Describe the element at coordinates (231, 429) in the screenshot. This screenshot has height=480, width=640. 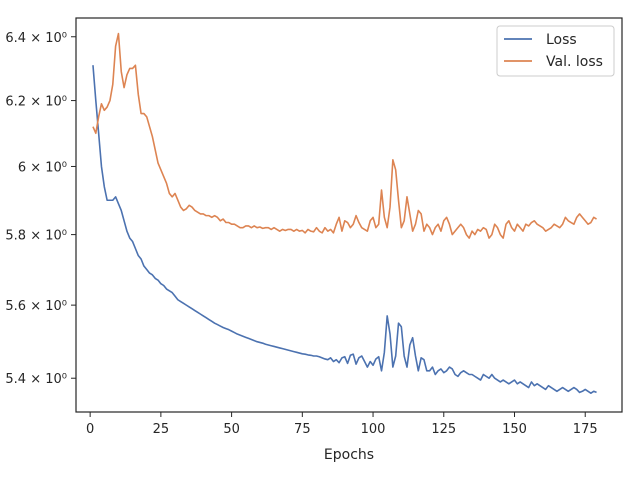
I see `x-tick-label: 50` at that location.